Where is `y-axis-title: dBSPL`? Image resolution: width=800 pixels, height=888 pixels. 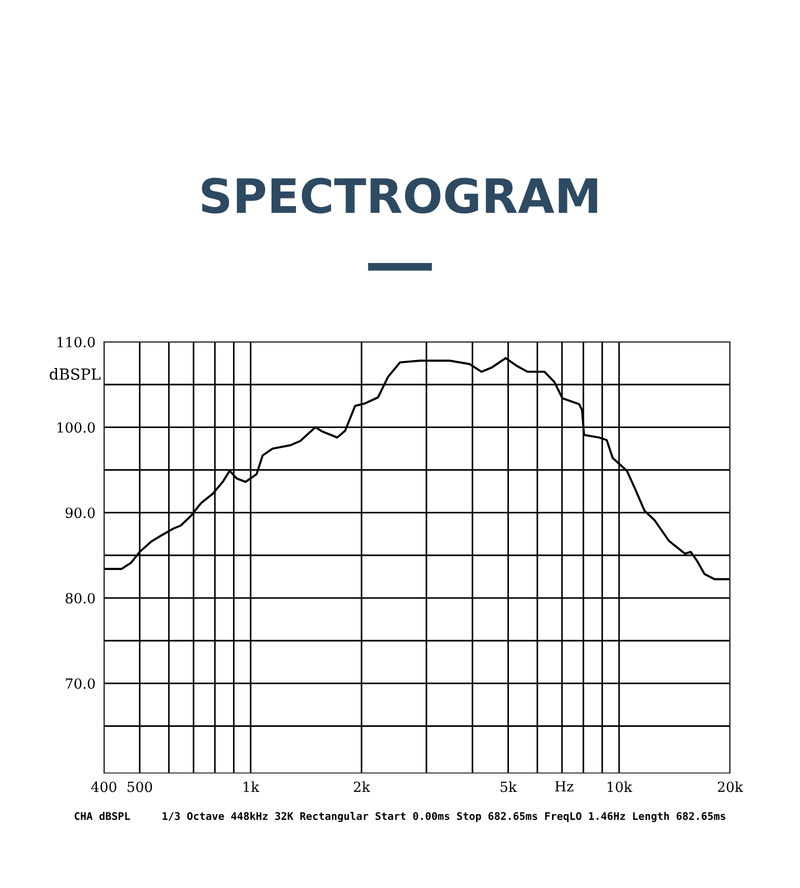
y-axis-title: dBSPL is located at coordinates (75, 374).